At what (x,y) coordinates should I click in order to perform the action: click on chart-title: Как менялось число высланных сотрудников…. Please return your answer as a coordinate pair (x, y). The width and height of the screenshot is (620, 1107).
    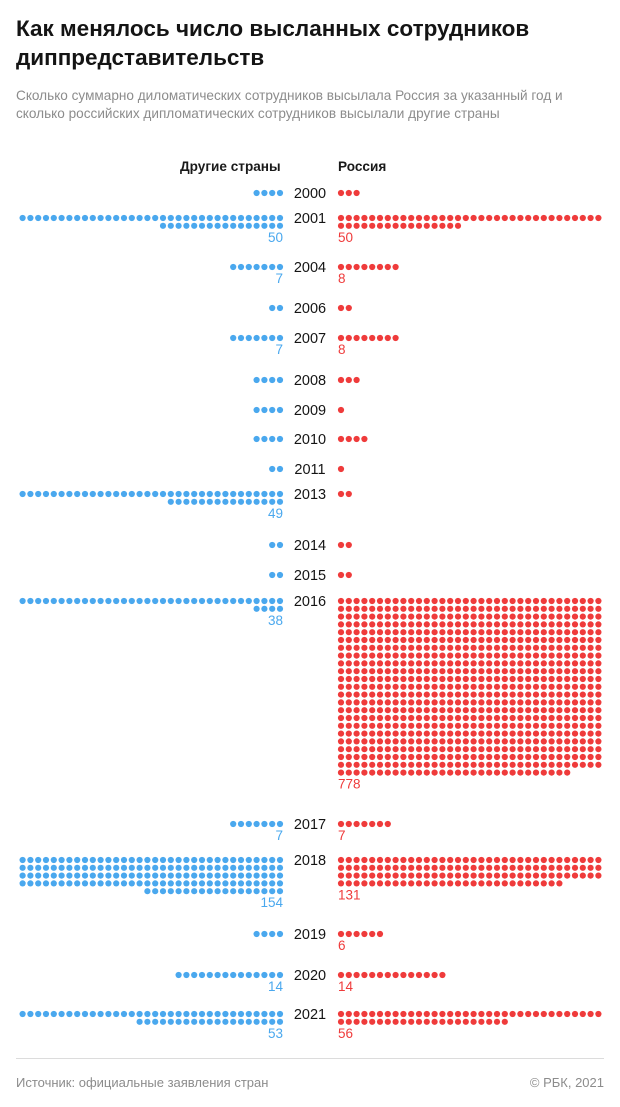
    Looking at the image, I should click on (273, 43).